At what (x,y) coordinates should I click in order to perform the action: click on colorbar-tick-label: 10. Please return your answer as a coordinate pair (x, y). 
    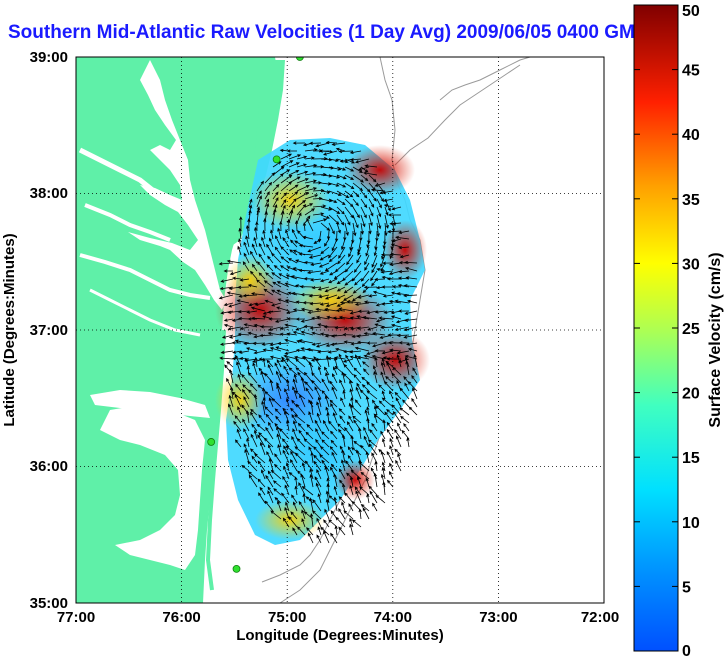
    Looking at the image, I should click on (691, 523).